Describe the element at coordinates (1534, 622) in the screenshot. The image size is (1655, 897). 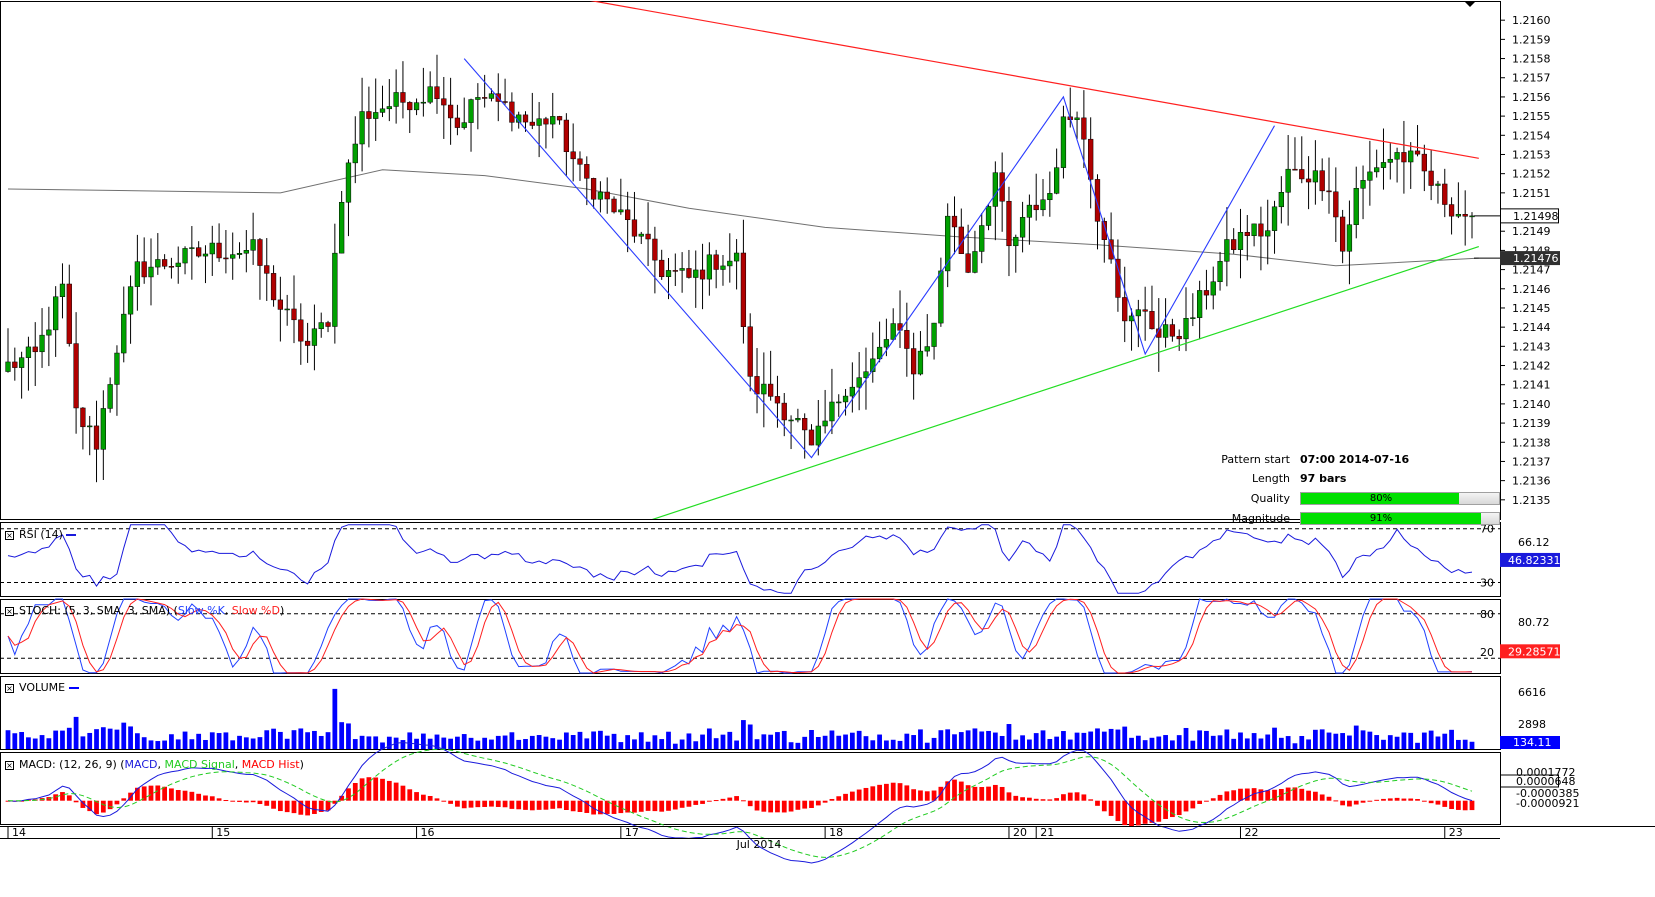
I see `stoch-level-8072-label: 80.72` at that location.